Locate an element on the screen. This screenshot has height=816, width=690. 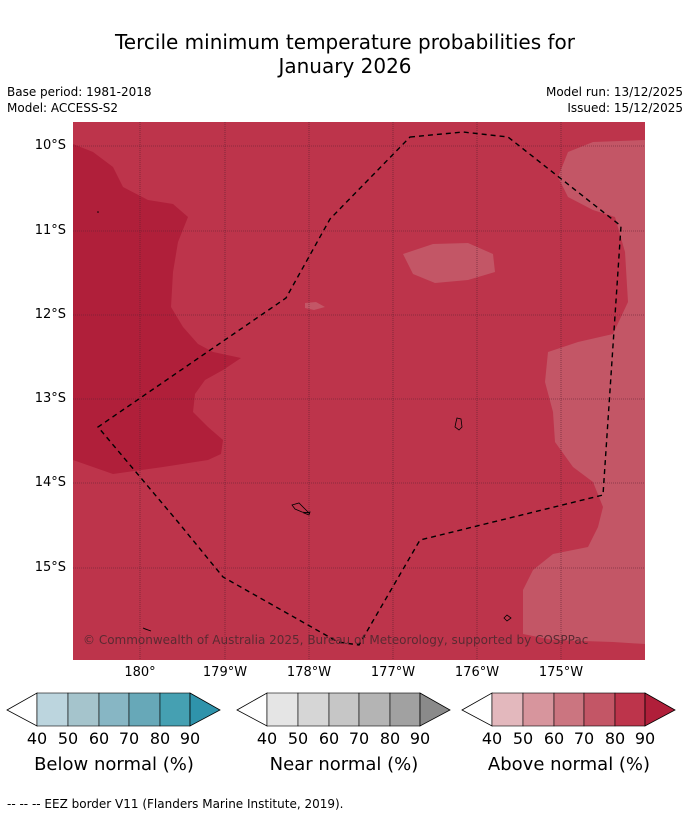
lon-label: 180° is located at coordinates (140, 672).